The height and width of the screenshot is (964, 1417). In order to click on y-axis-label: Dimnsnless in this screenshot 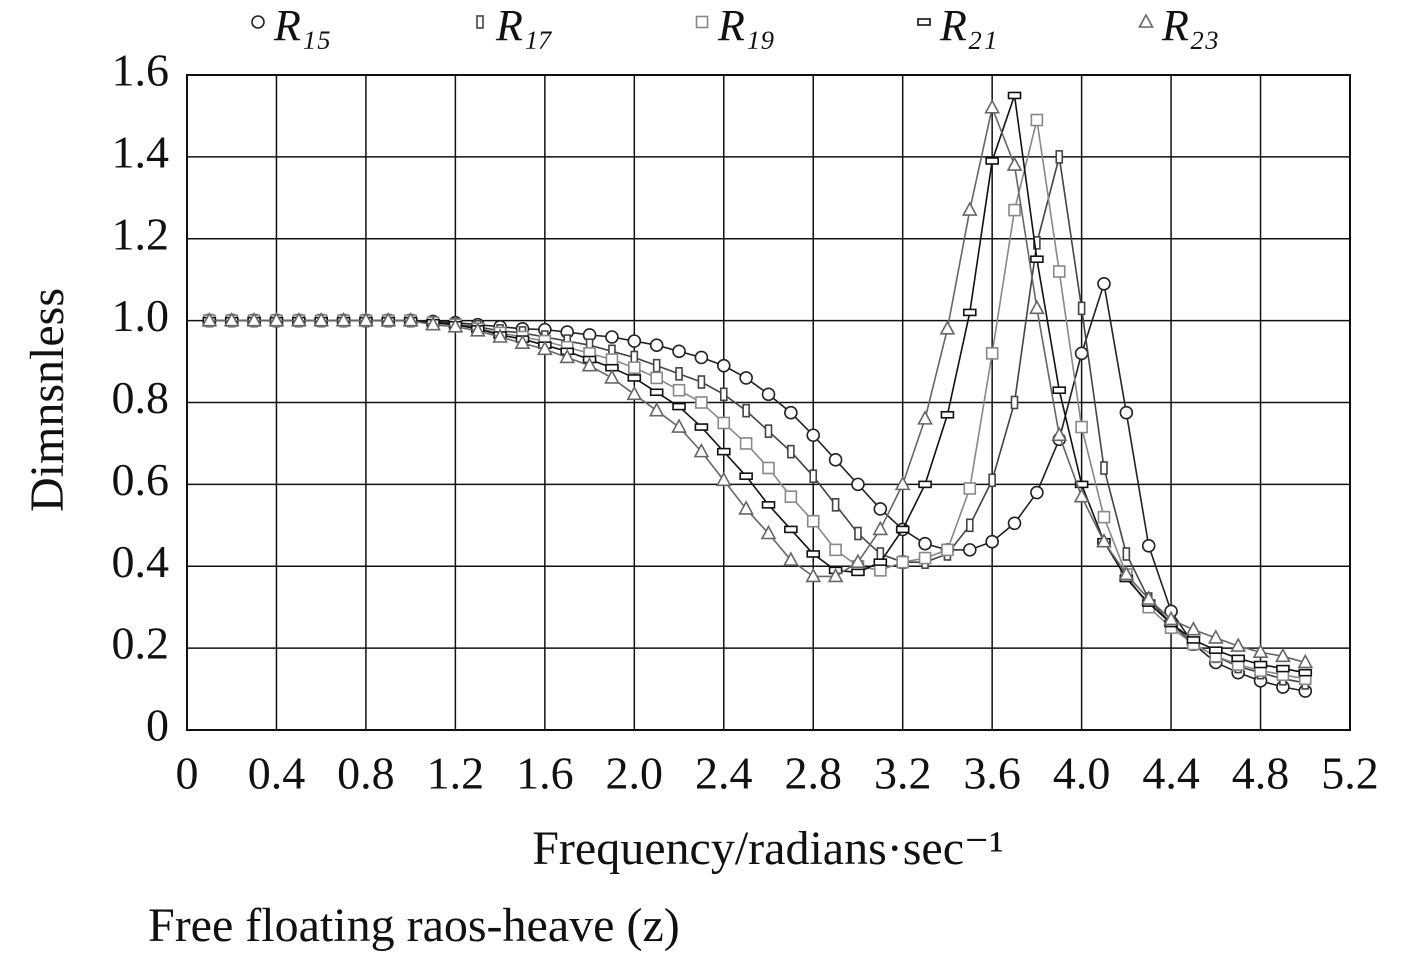, I will do `click(47, 400)`.